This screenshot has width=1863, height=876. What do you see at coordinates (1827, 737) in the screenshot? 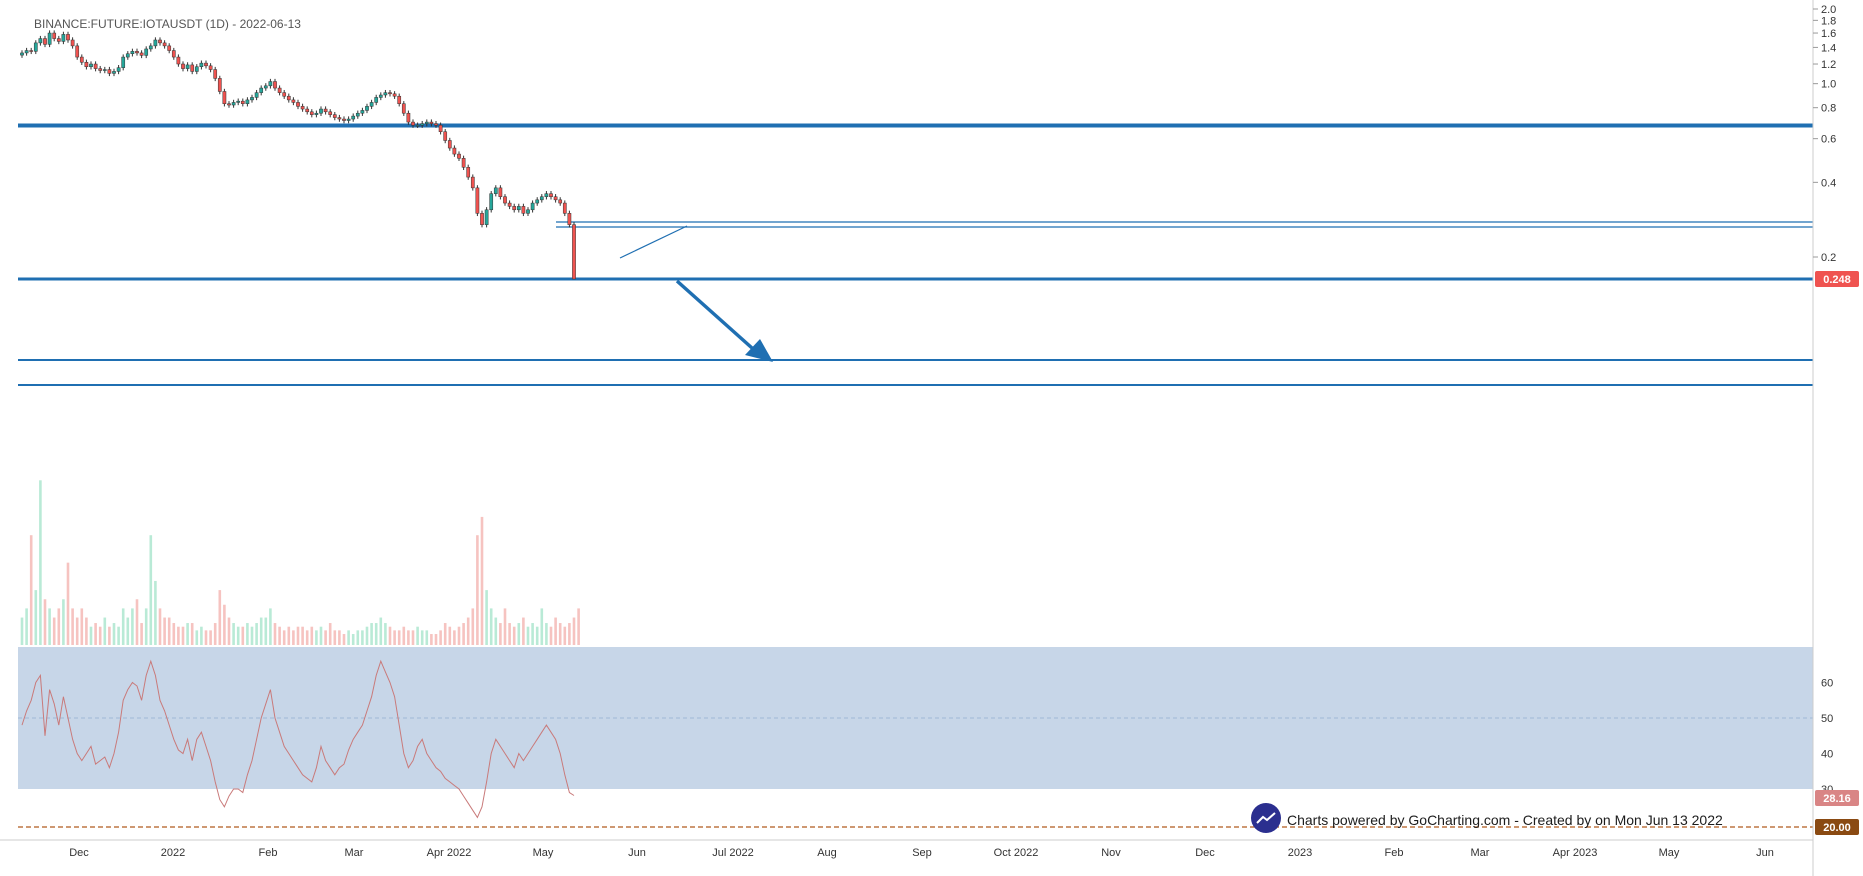
I see `rsi-axis: 60504030` at bounding box center [1827, 737].